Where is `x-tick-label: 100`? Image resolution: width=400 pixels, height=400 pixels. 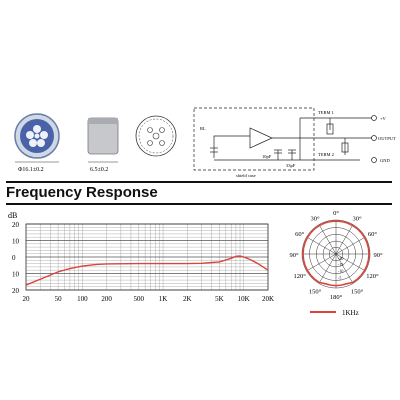 x-tick-label: 100 is located at coordinates (82, 299).